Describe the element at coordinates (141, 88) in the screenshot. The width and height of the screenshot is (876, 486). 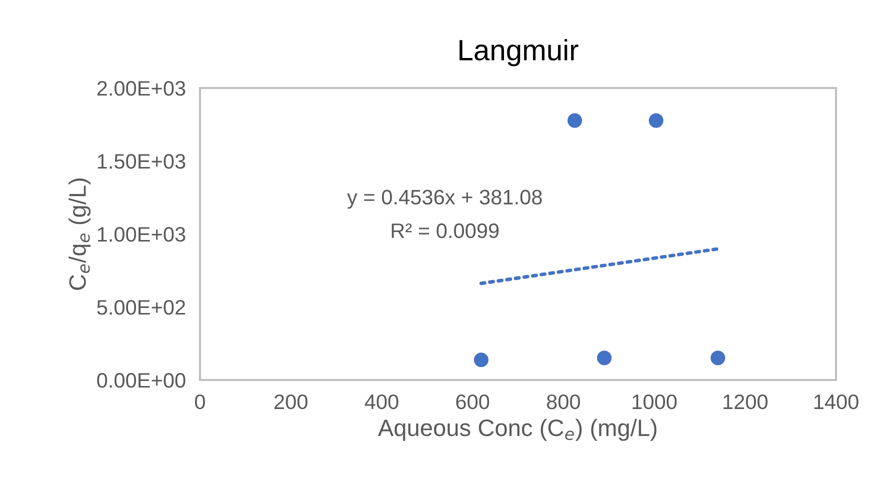
I see `y-tick-label: 2.00E+03` at that location.